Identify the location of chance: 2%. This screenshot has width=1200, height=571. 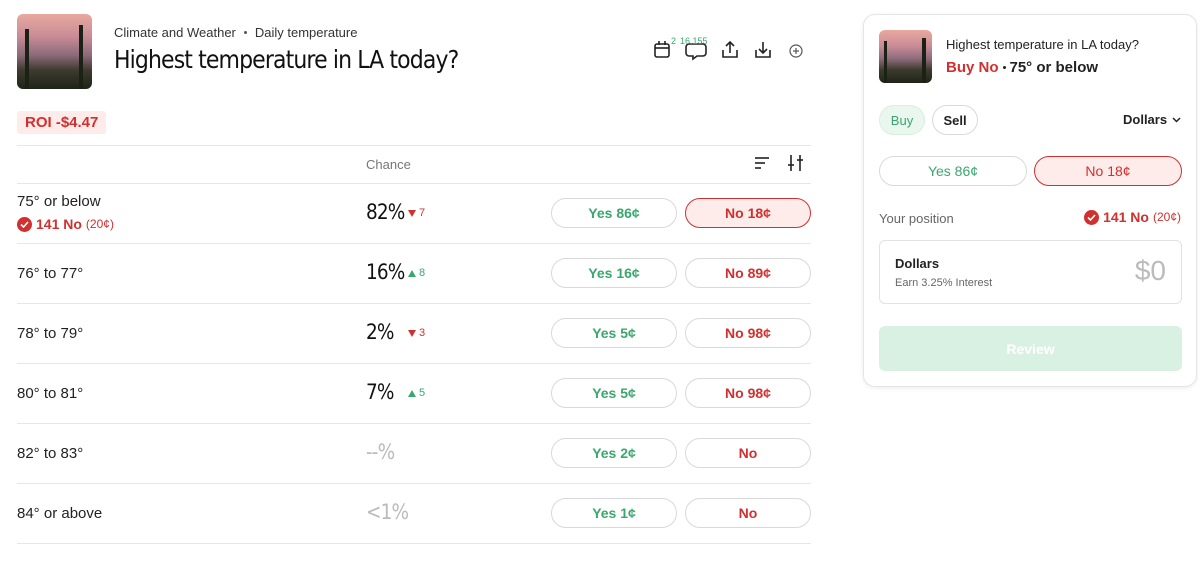
(380, 332).